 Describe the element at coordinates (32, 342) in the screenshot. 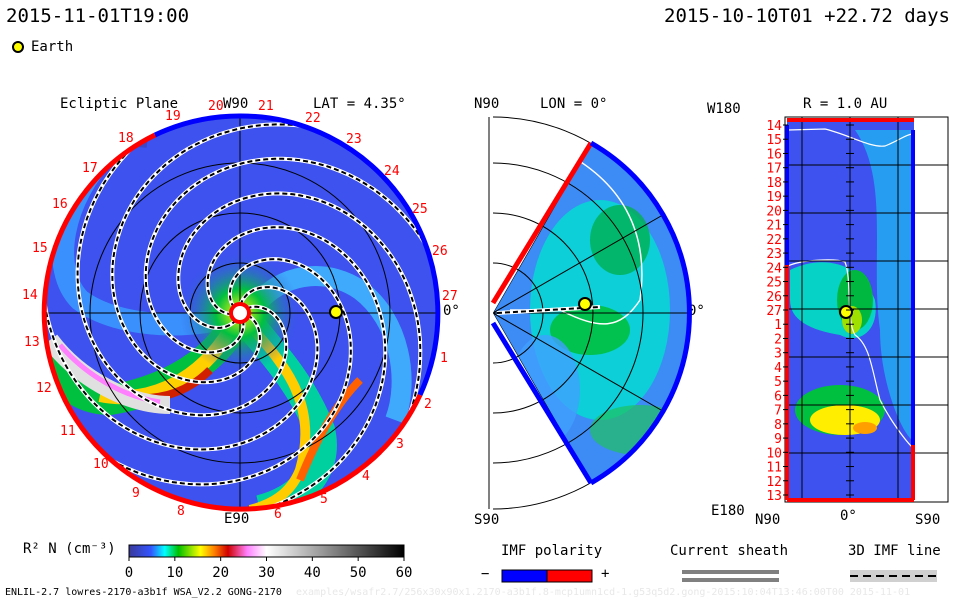

I see `ecliptic-day-label: 13` at that location.